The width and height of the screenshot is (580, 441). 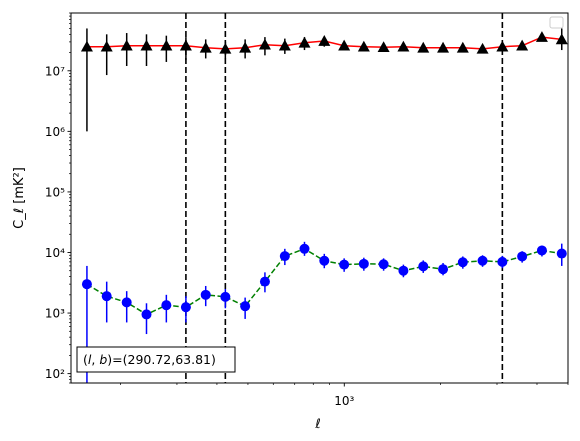 I want to click on legend-box, so click(x=556, y=22).